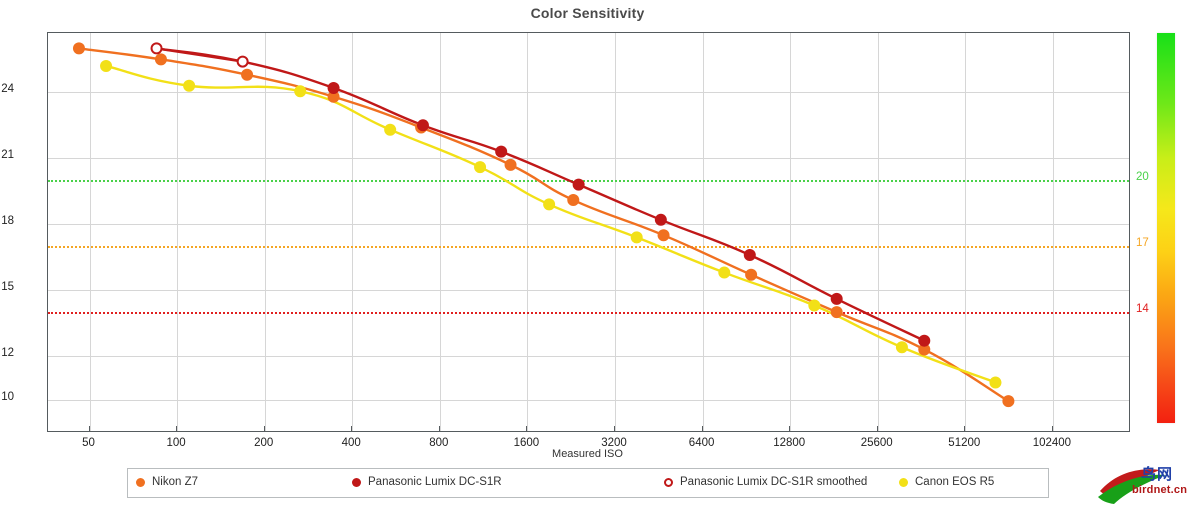  Describe the element at coordinates (264, 443) in the screenshot. I see `x-tick-label: 200` at that location.